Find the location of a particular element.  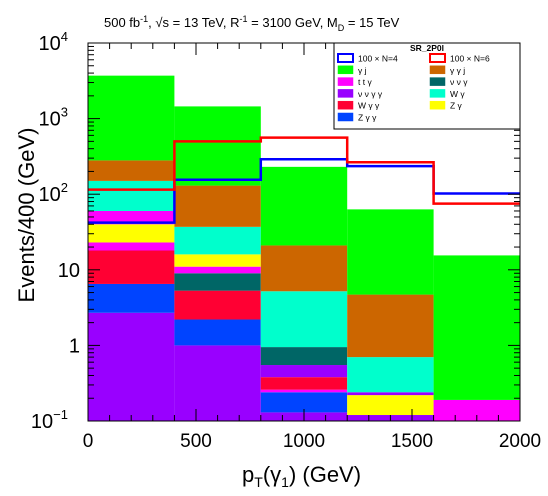

signal-lines is located at coordinates (304, 180).